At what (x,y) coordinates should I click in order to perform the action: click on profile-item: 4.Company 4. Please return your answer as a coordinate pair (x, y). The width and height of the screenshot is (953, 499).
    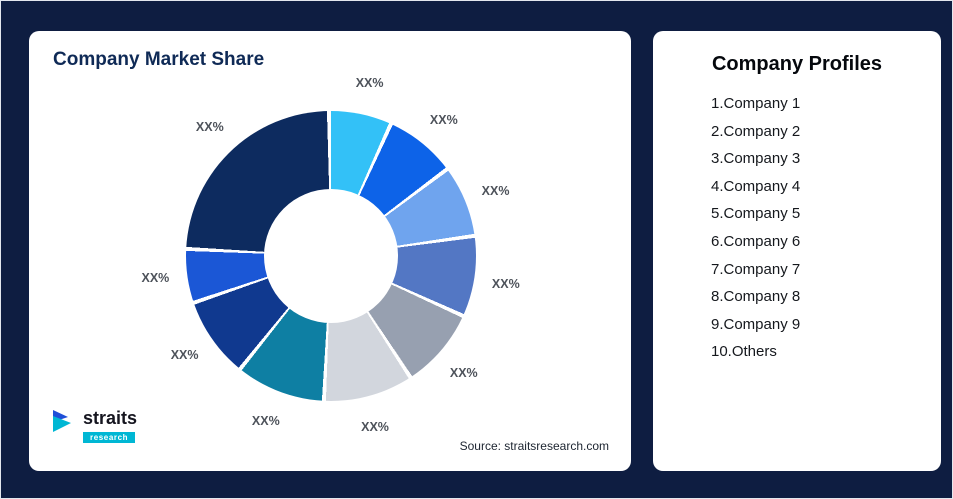
    Looking at the image, I should click on (756, 186).